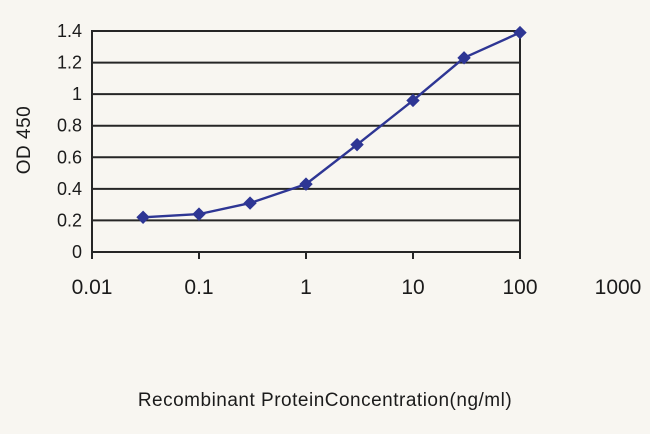 The width and height of the screenshot is (650, 434). I want to click on x-tick-label: 1, so click(306, 287).